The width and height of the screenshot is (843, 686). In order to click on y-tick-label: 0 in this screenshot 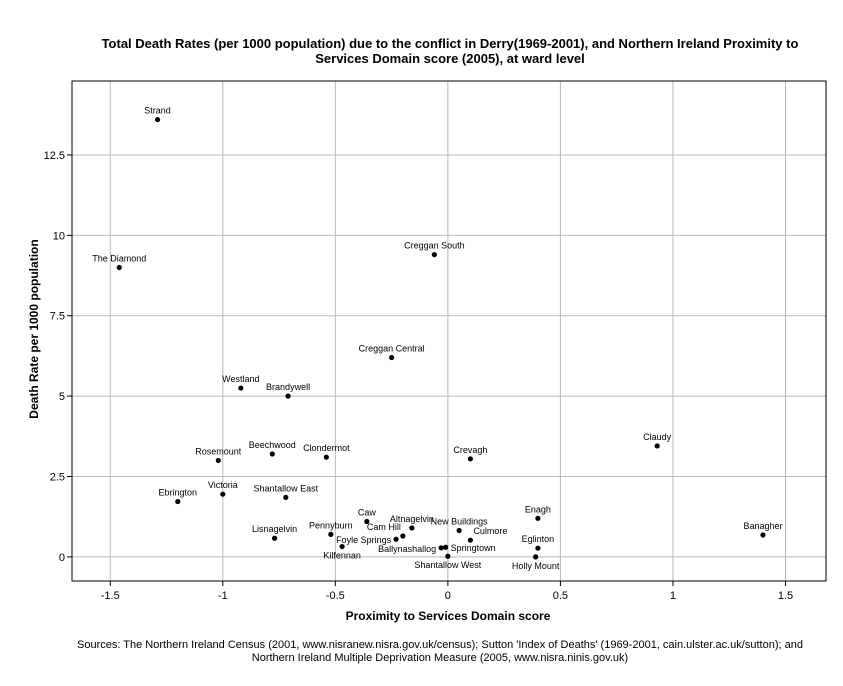, I will do `click(62, 558)`.